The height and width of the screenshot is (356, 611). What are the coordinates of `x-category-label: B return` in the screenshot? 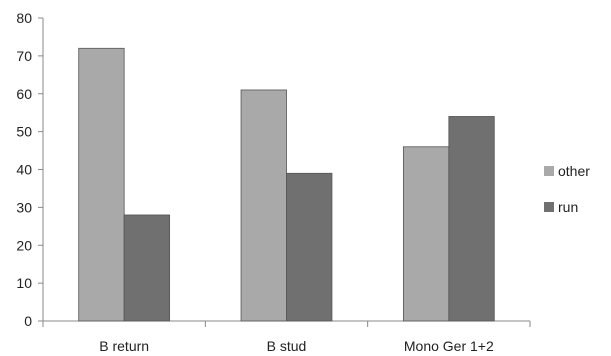 It's located at (124, 346).